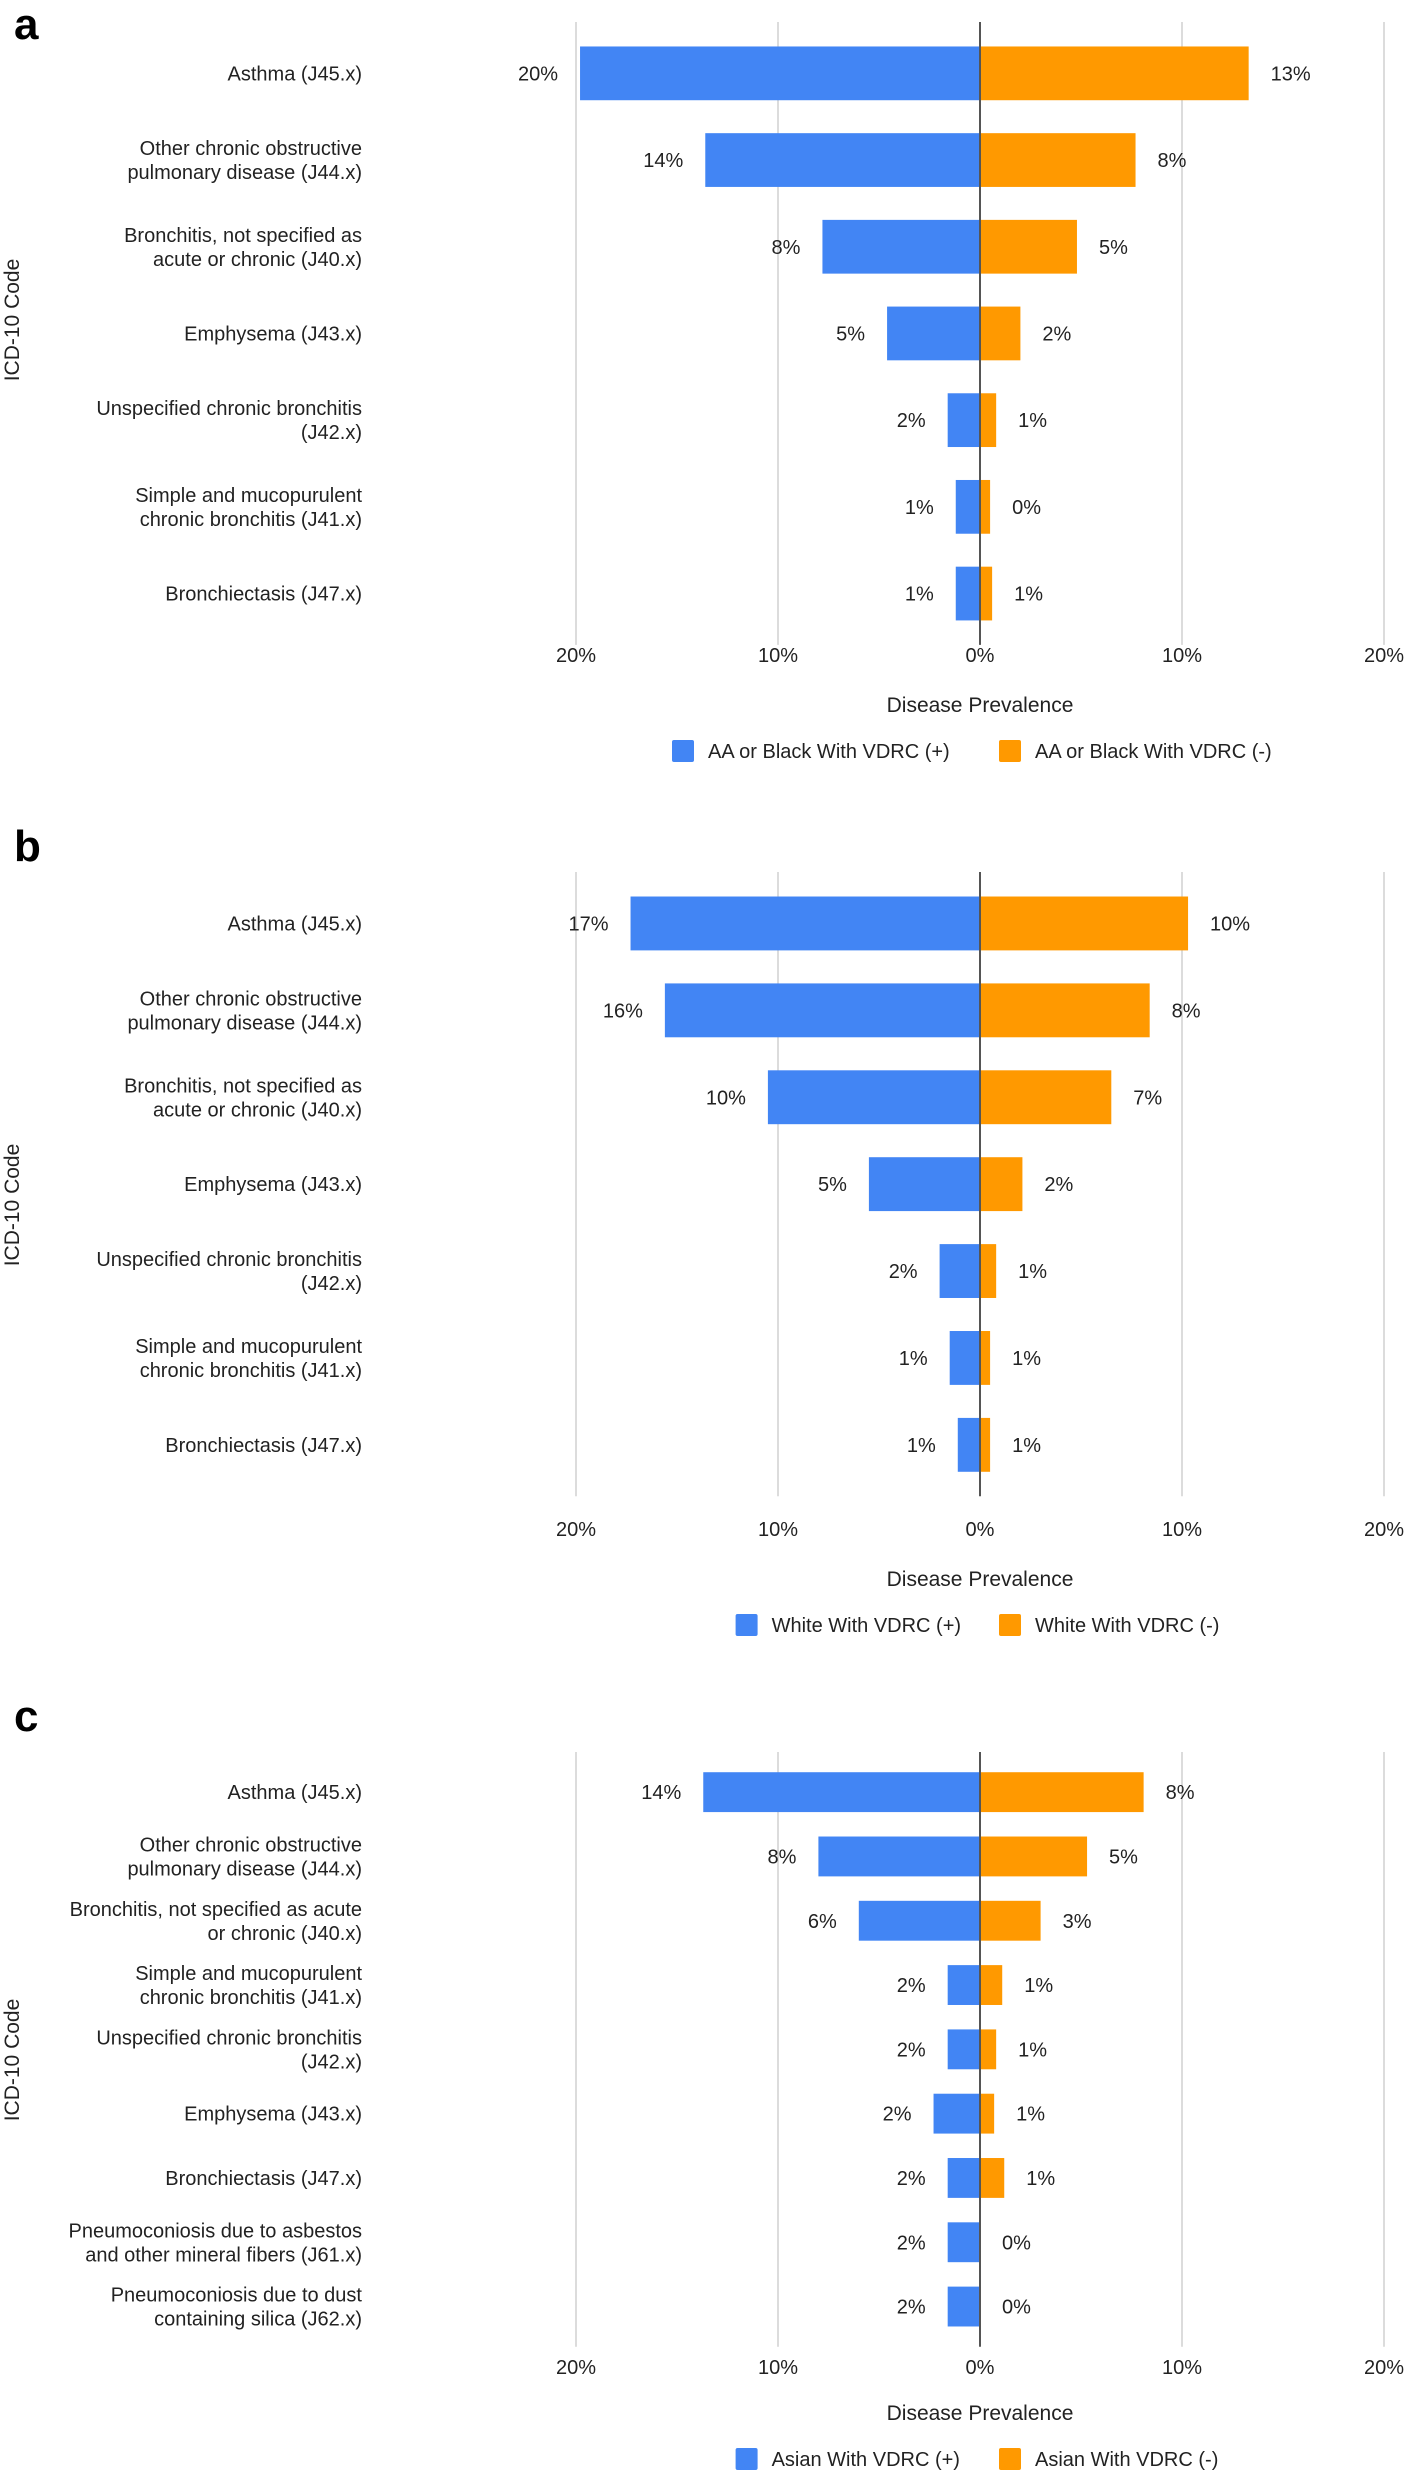 This screenshot has height=2480, width=1408. I want to click on legend-label: Asian With VDRC (-), so click(1126, 2460).